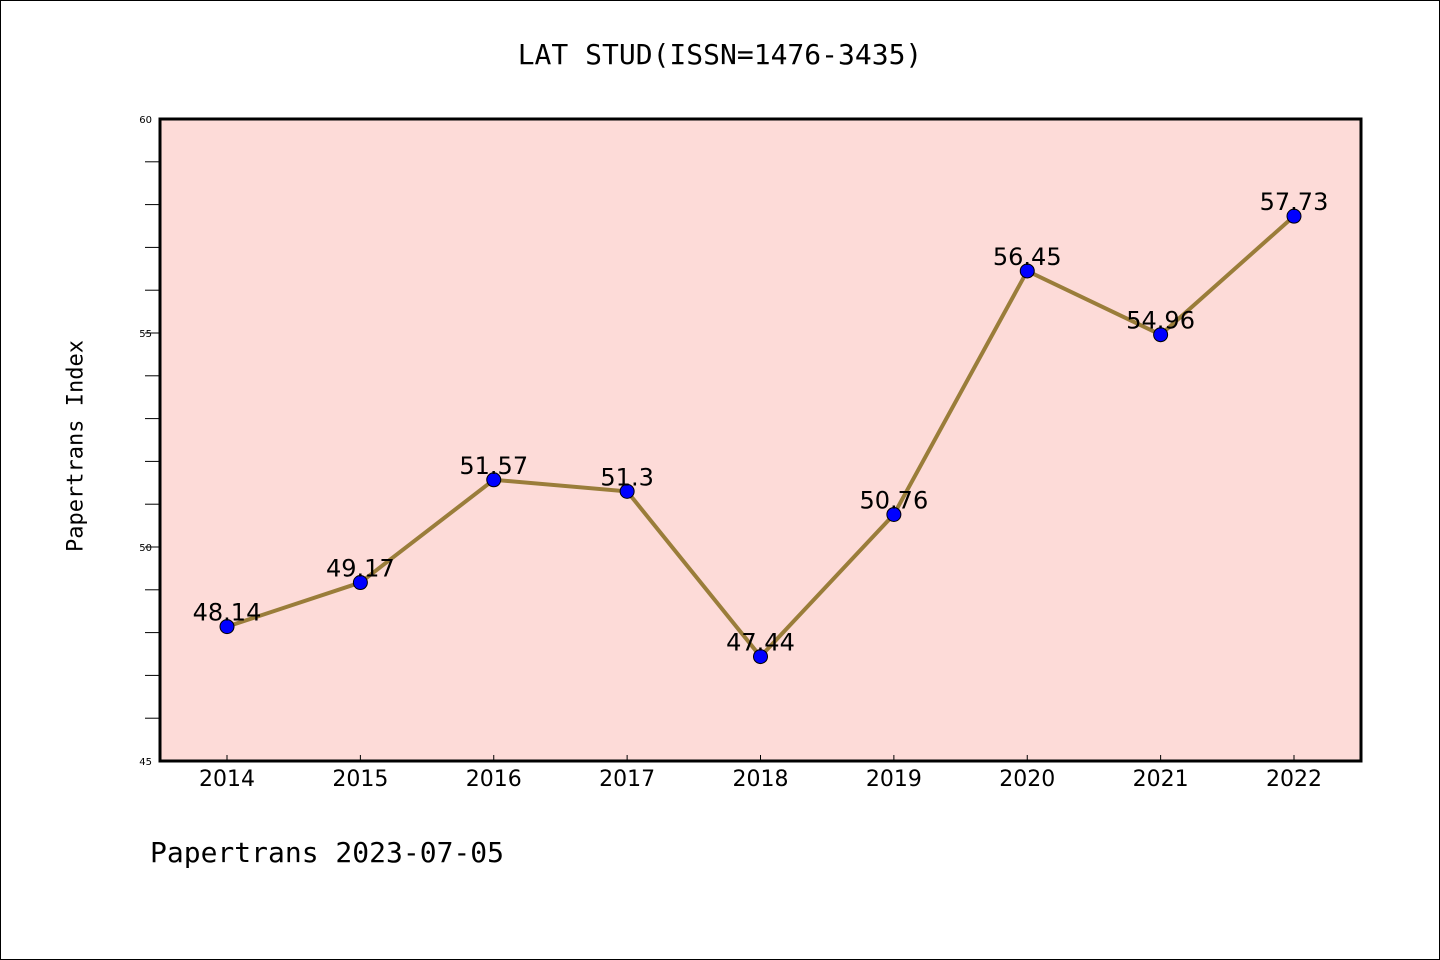 This screenshot has height=960, width=1440. Describe the element at coordinates (1294, 202) in the screenshot. I see `data-label: 57.73` at that location.